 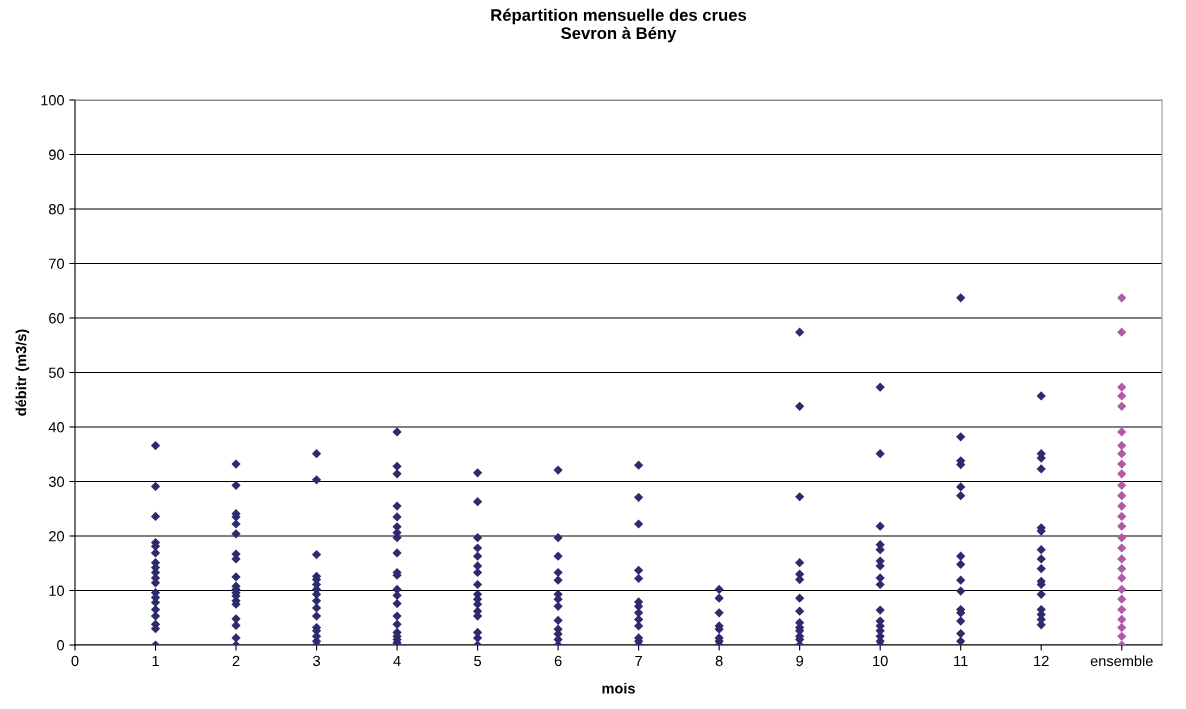 What do you see at coordinates (236, 660) in the screenshot?
I see `x-tick-label: 2` at bounding box center [236, 660].